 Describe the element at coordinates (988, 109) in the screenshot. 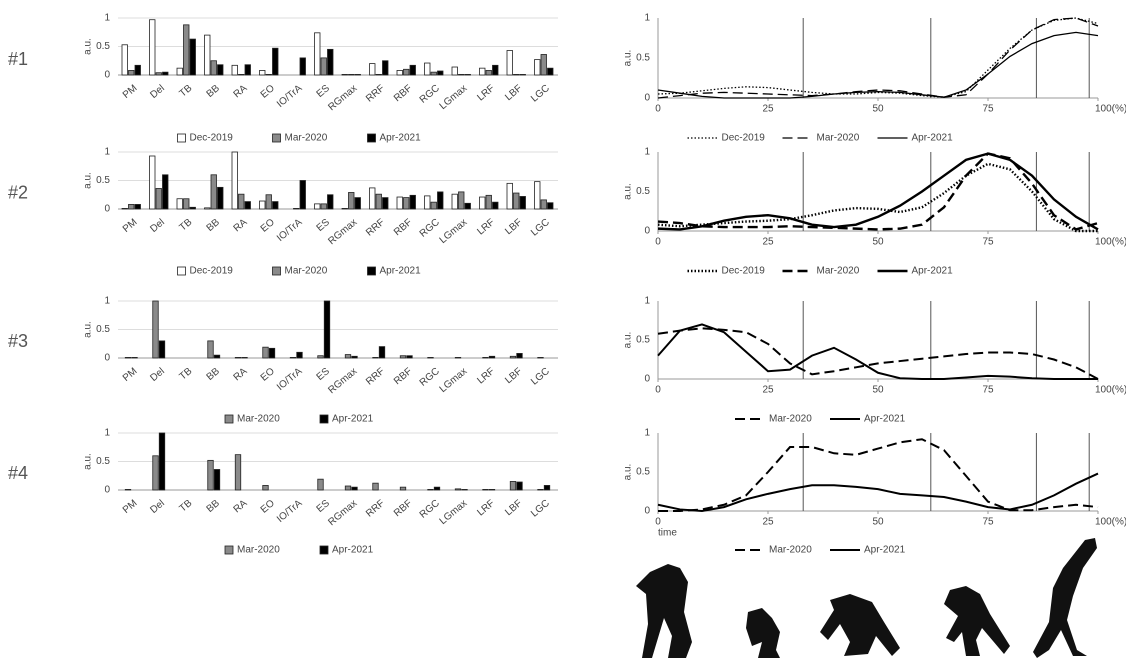

I see `x-tick-label: 75` at that location.